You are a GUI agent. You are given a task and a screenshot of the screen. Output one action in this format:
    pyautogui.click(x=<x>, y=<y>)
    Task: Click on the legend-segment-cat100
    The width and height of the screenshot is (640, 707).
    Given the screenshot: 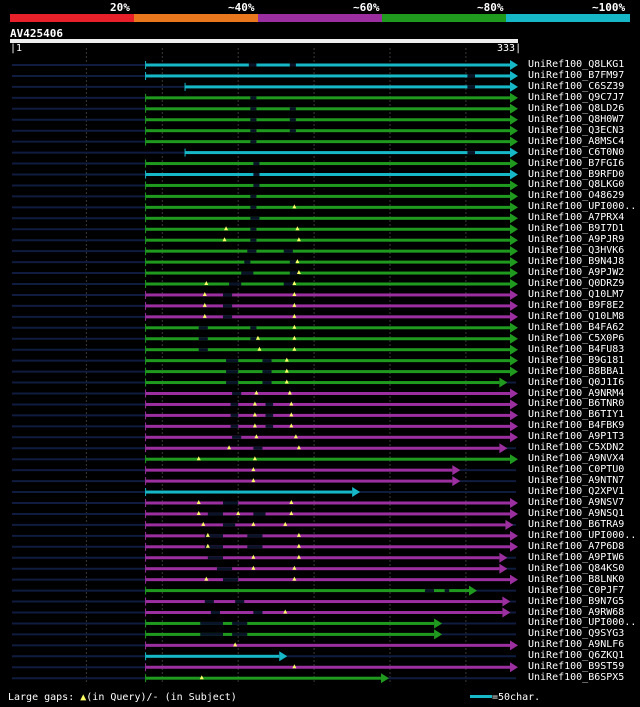 What is the action you would take?
    pyautogui.click(x=568, y=18)
    